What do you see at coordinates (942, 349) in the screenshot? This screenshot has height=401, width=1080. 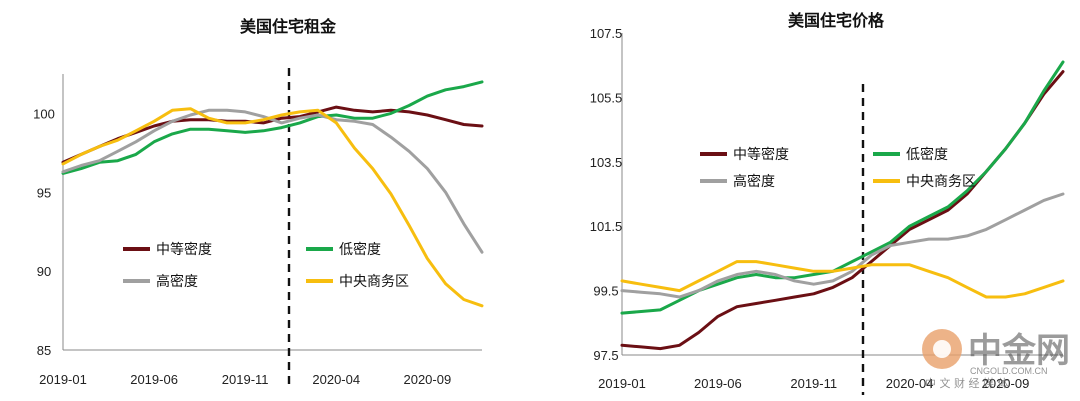 I see `watermark-logo-inner` at bounding box center [942, 349].